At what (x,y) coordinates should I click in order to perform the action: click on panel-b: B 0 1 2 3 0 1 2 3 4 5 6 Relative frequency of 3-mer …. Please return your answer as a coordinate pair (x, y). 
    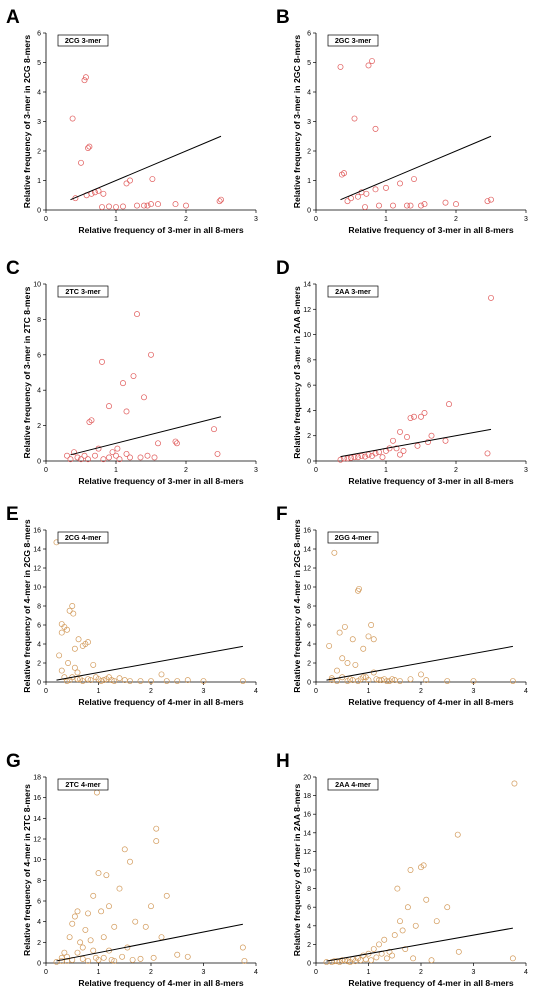
    Looking at the image, I should click on (402, 121).